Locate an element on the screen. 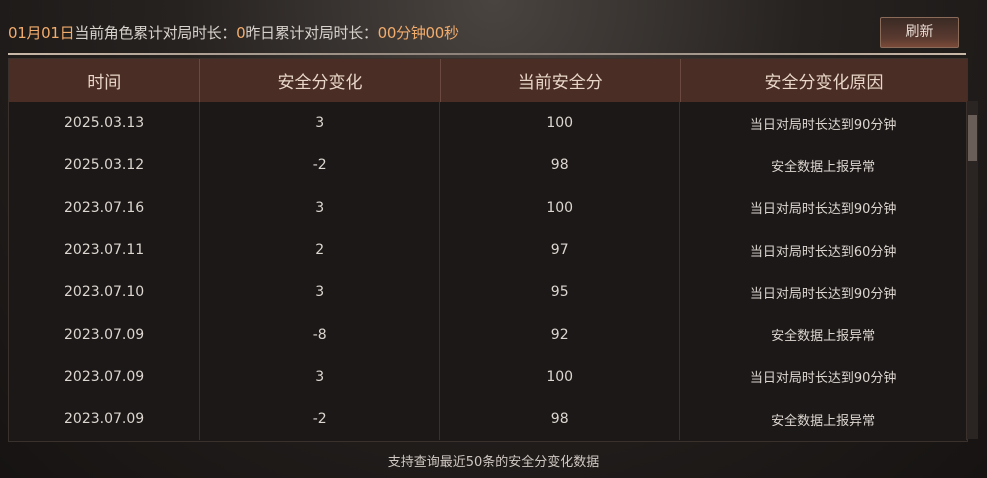 The width and height of the screenshot is (987, 478). table-row: 2025.03.13 3 100 当日对局时长达到90分钟 is located at coordinates (488, 123).